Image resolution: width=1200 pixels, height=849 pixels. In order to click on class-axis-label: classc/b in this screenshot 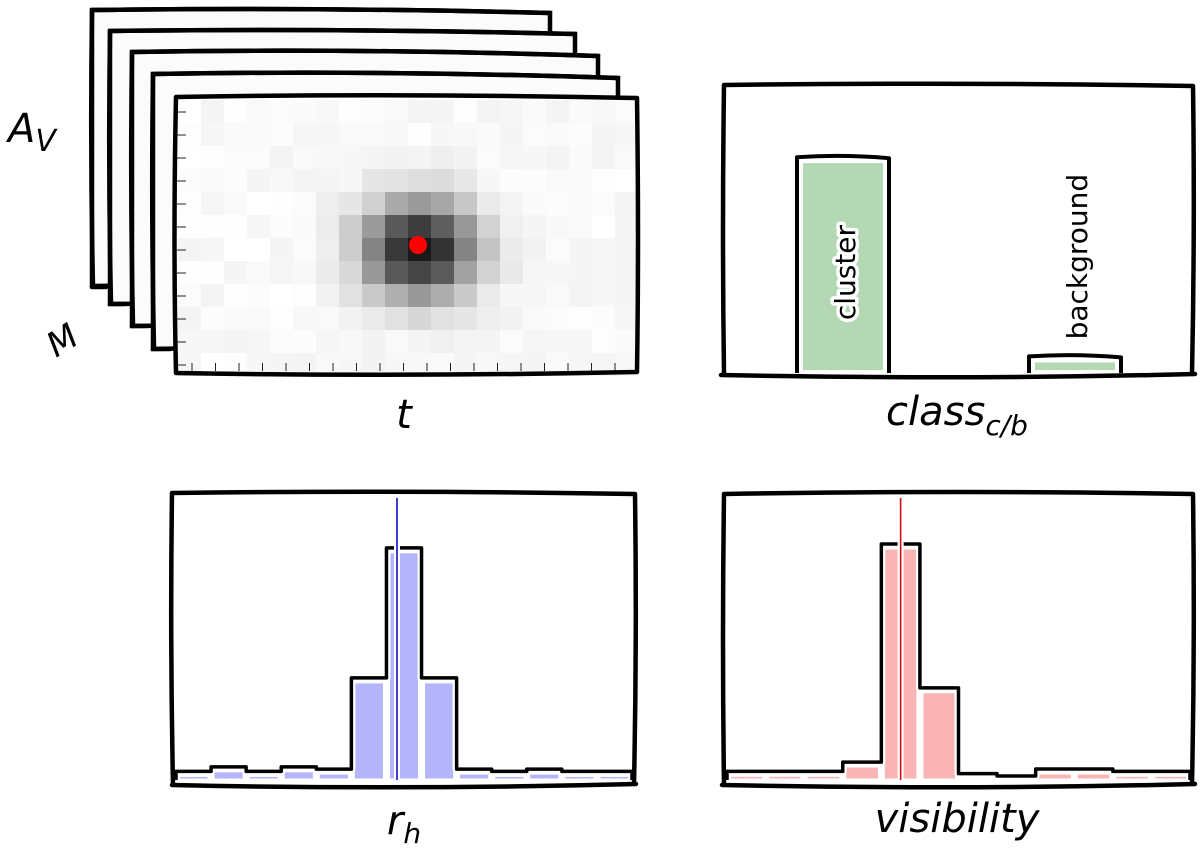, I will do `click(957, 415)`.